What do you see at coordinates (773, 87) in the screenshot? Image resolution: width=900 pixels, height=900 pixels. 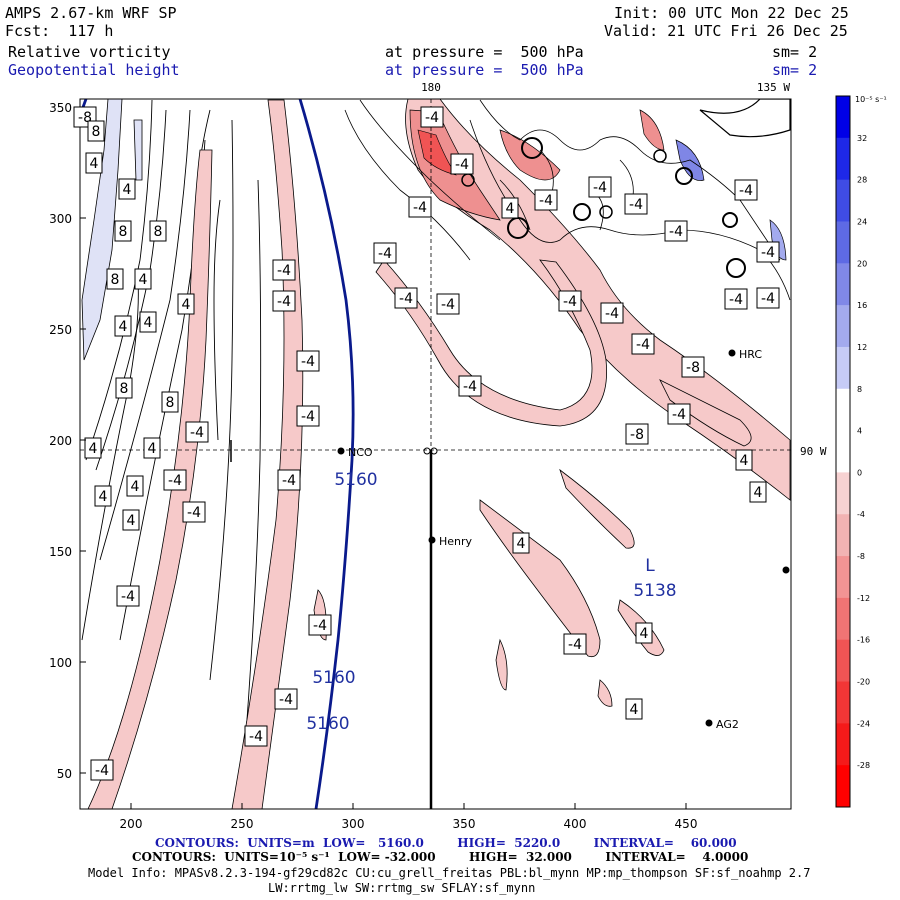 I see `longitude-label: 135 W` at bounding box center [773, 87].